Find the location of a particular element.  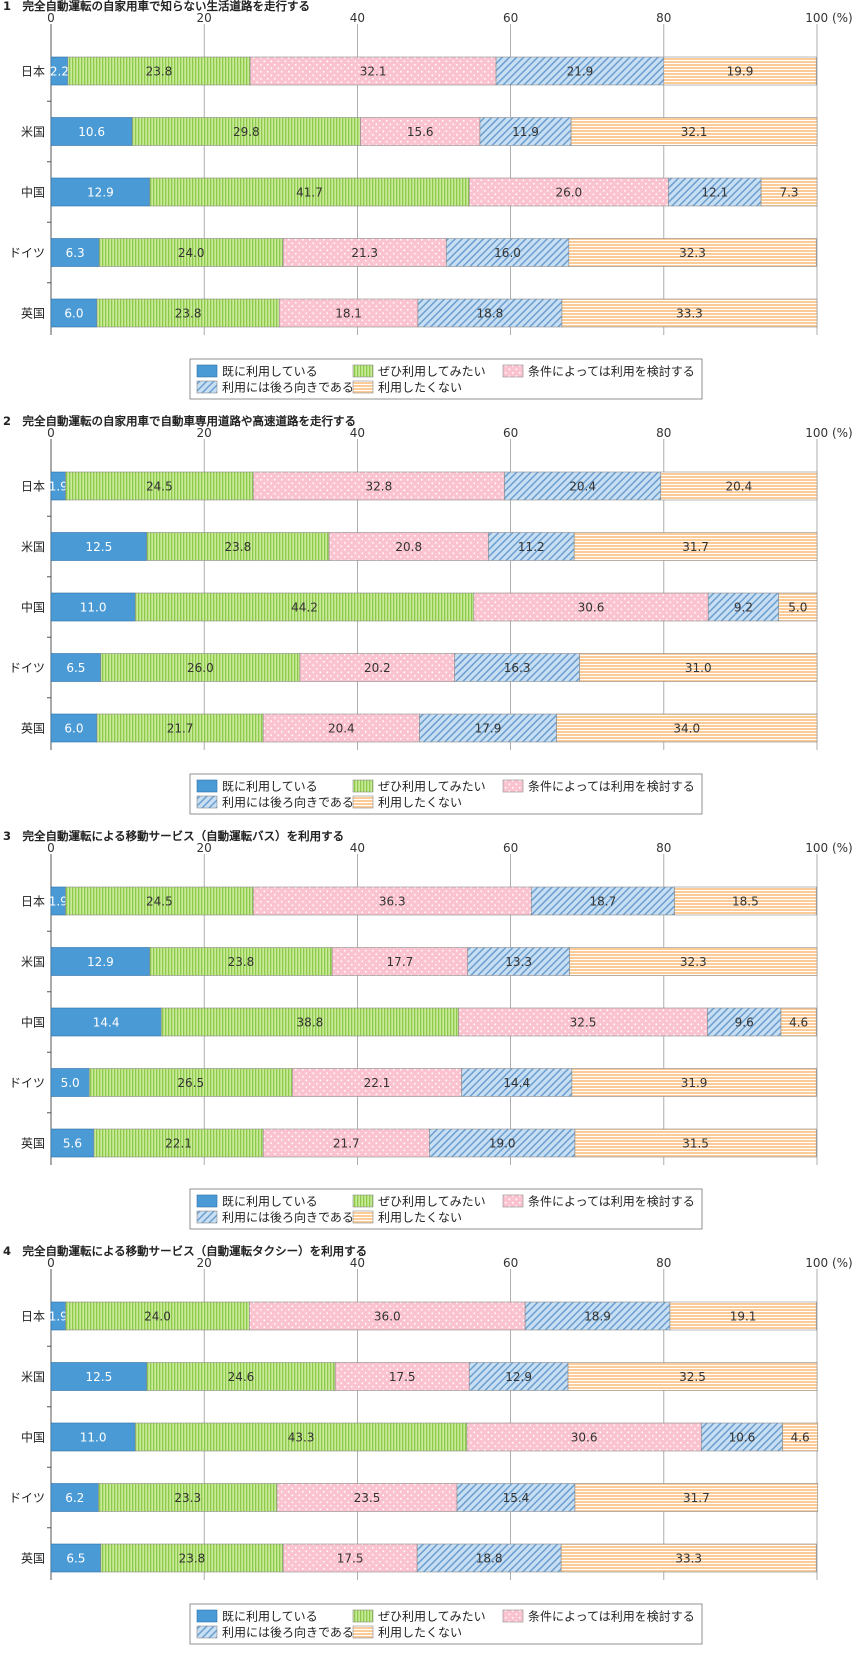

data-label: 6.2 is located at coordinates (74, 1498).